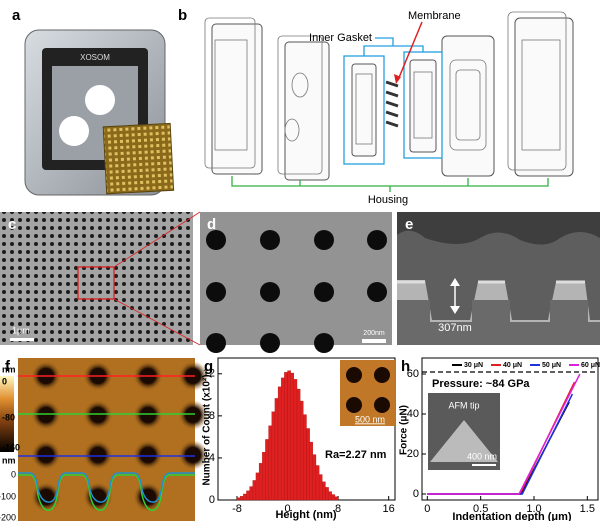 The image size is (600, 521). I want to click on zoom-lines, so click(157, 278).